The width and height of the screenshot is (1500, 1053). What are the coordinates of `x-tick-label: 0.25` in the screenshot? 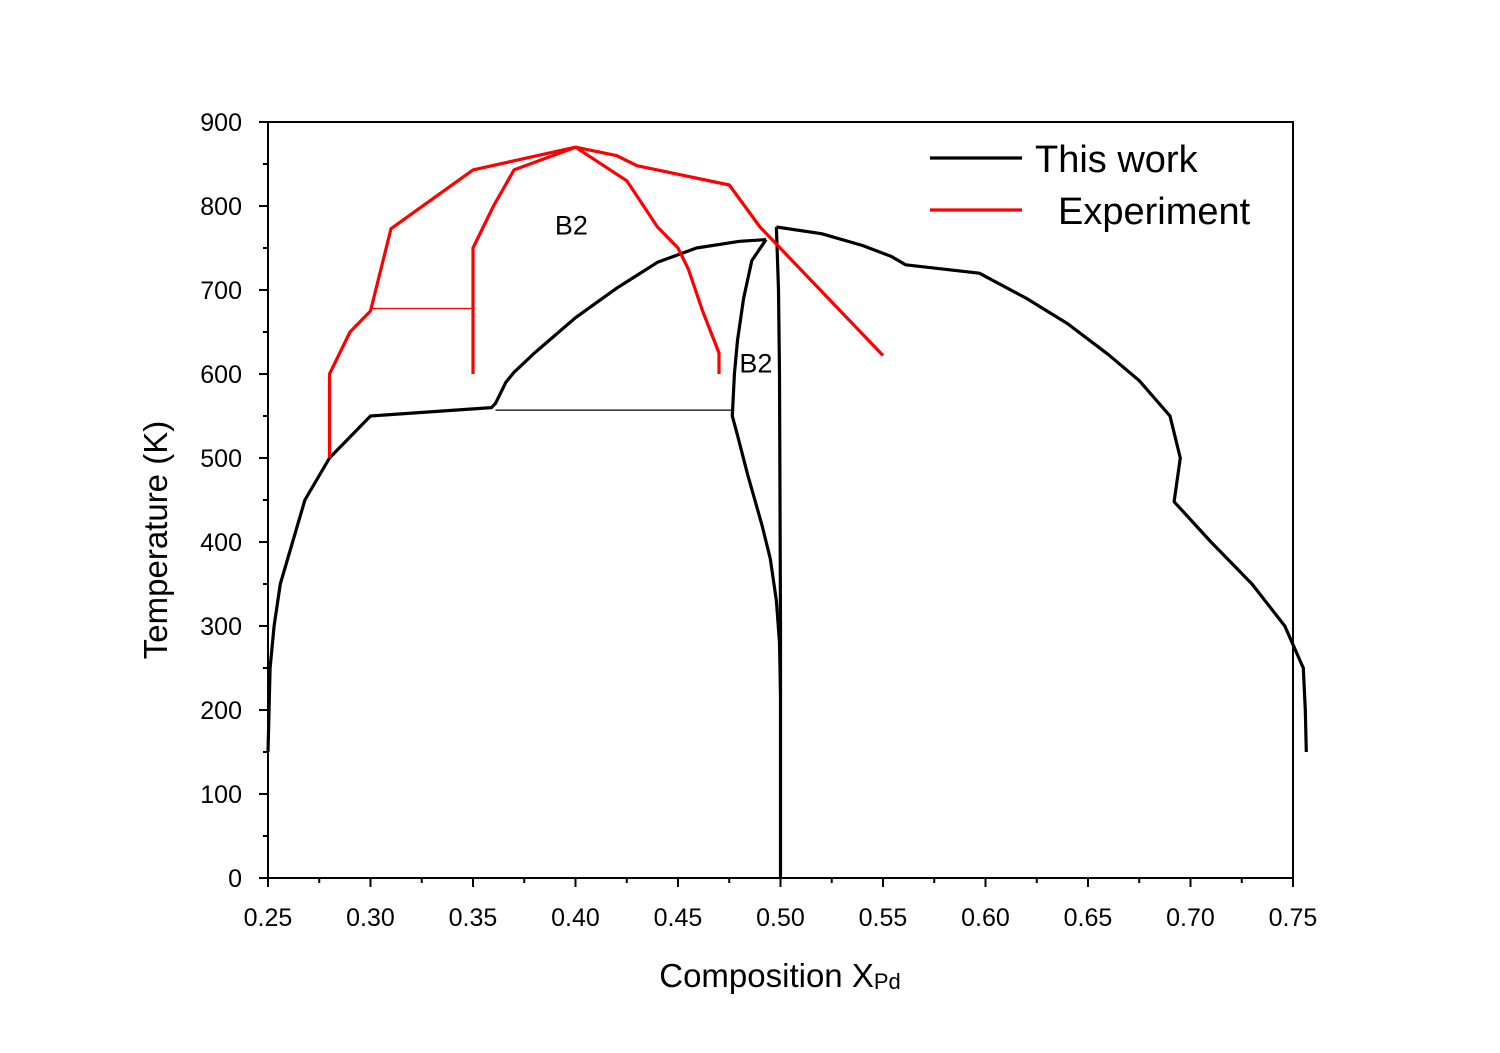 It's located at (268, 918).